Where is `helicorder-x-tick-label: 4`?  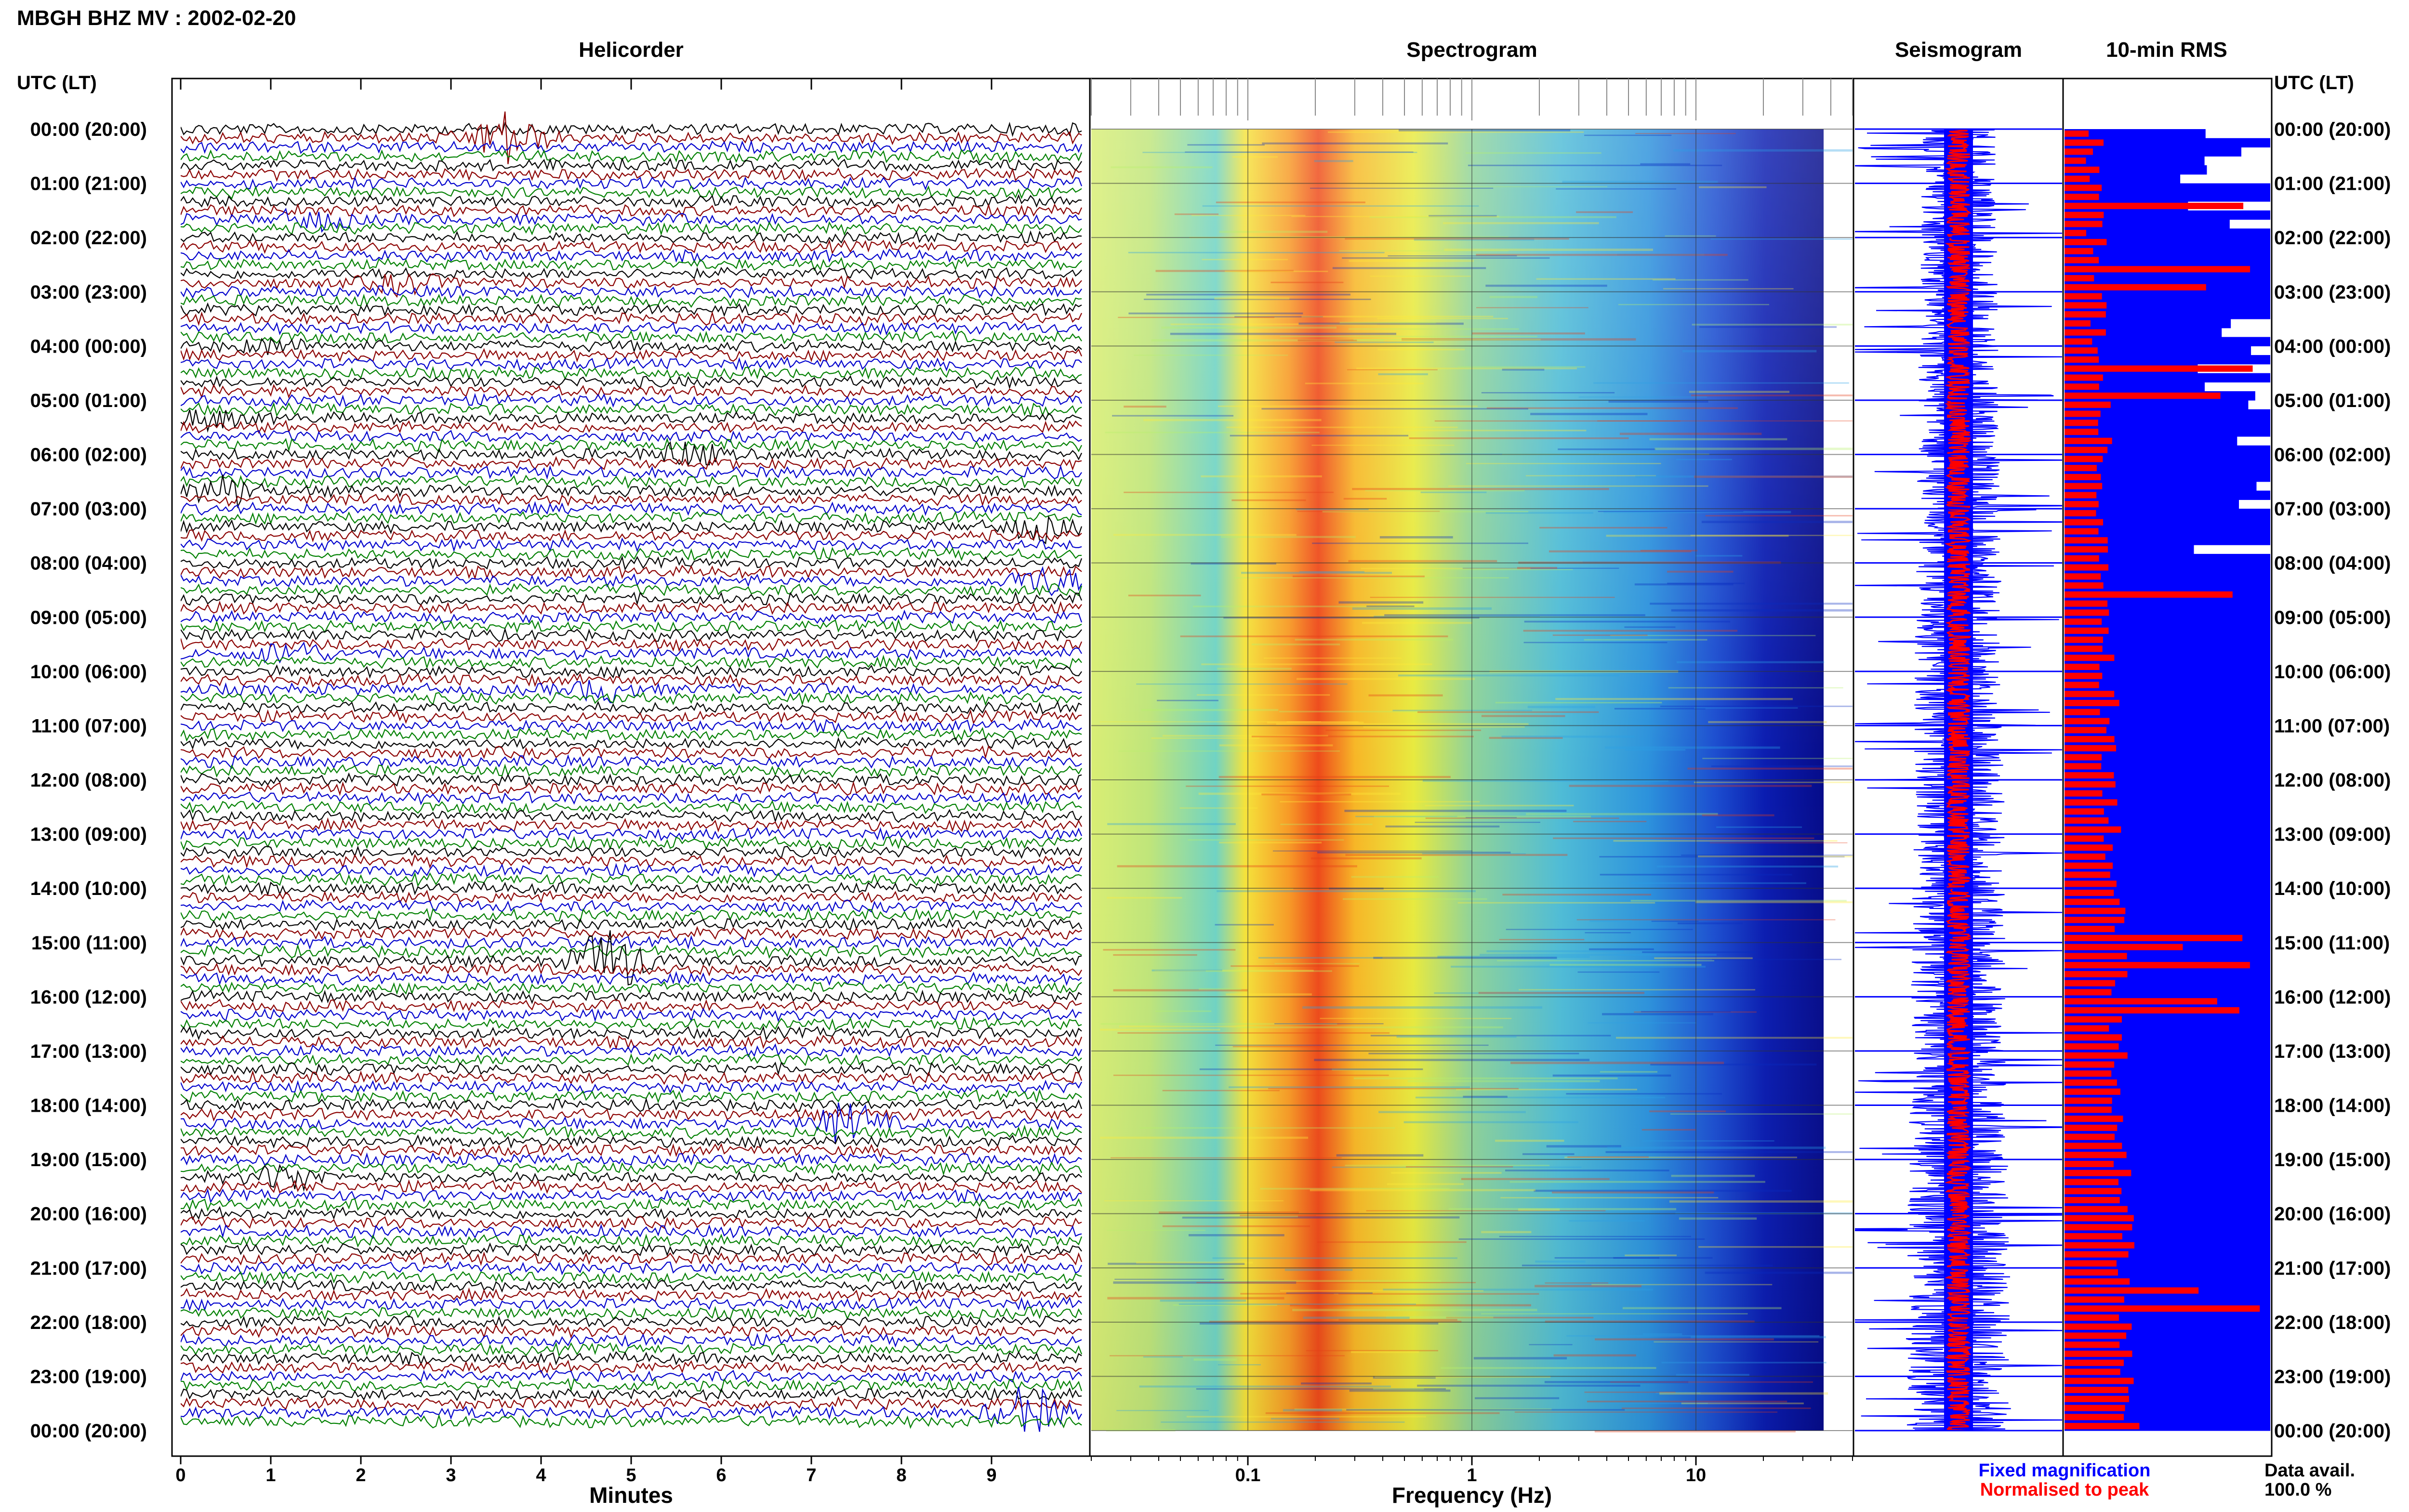
helicorder-x-tick-label: 4 is located at coordinates (541, 1475).